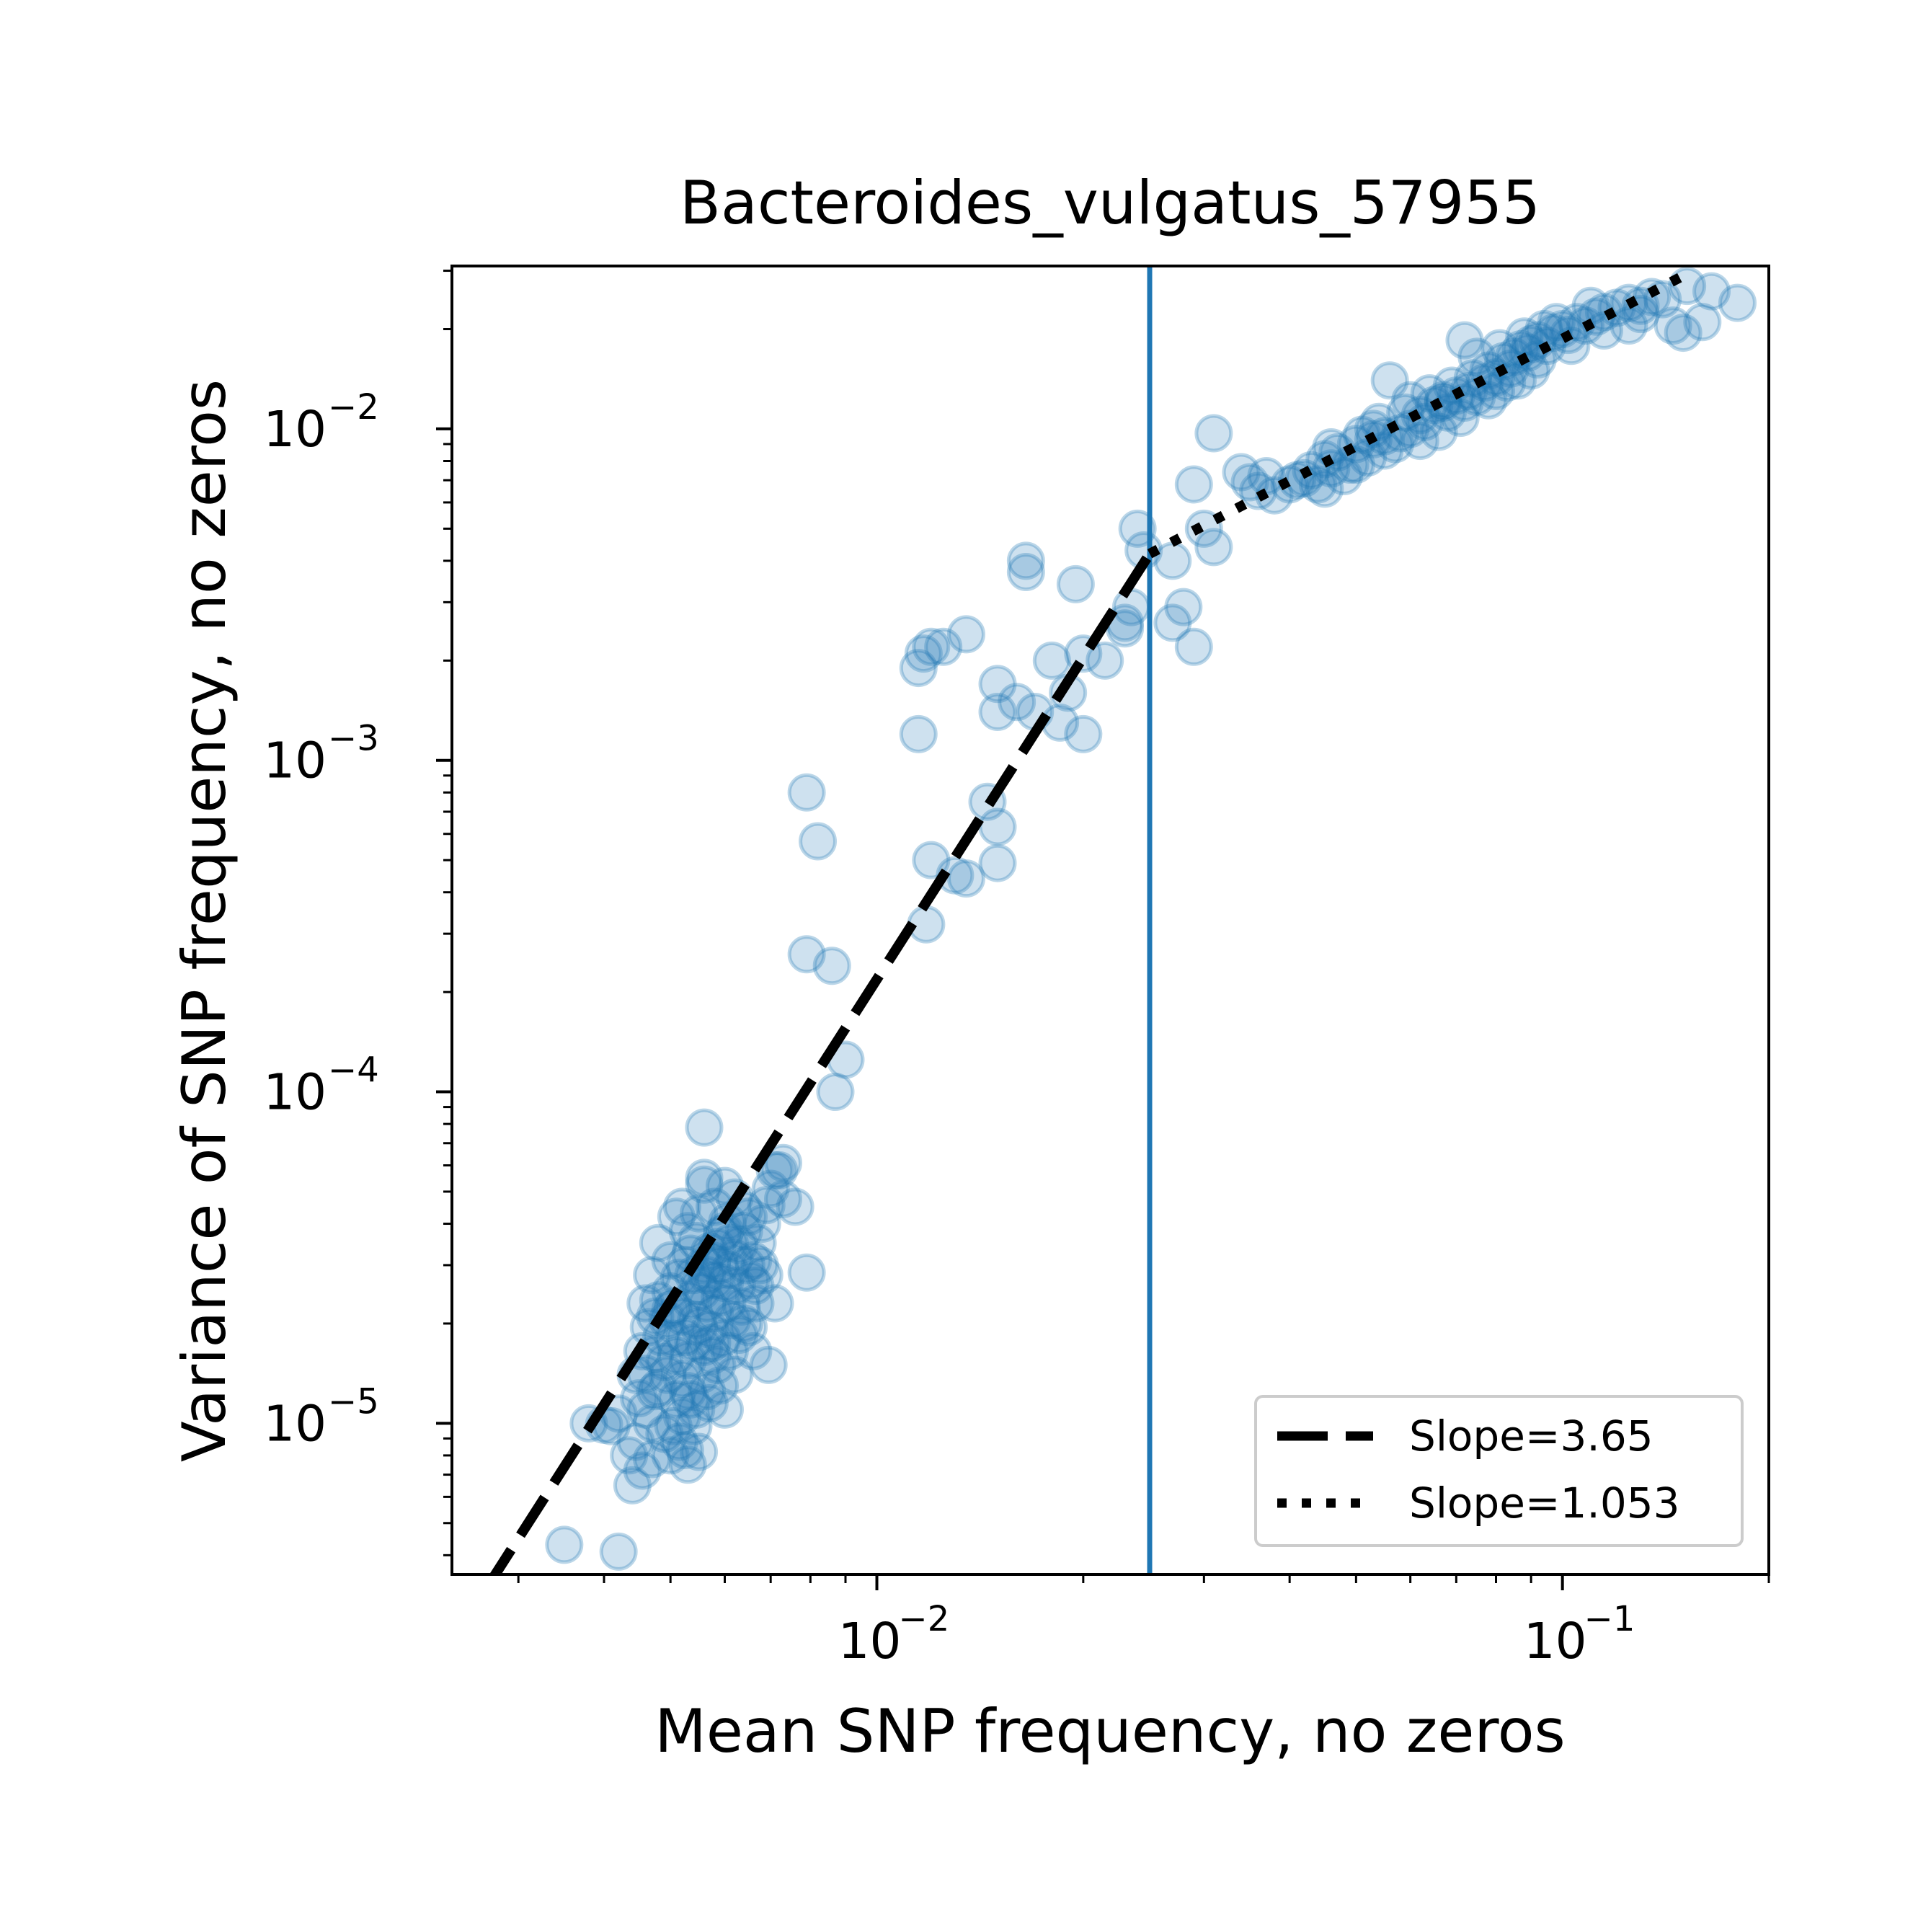 The image size is (1931, 1932). I want to click on x-tick-exponent: −1, so click(1609, 1619).